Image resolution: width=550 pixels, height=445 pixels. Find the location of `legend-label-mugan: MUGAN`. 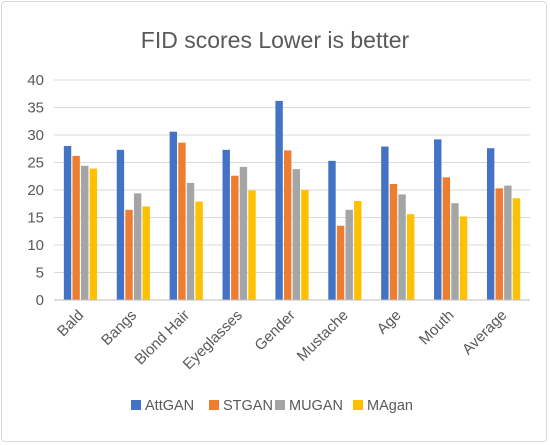

legend-label-mugan: MUGAN is located at coordinates (316, 406).